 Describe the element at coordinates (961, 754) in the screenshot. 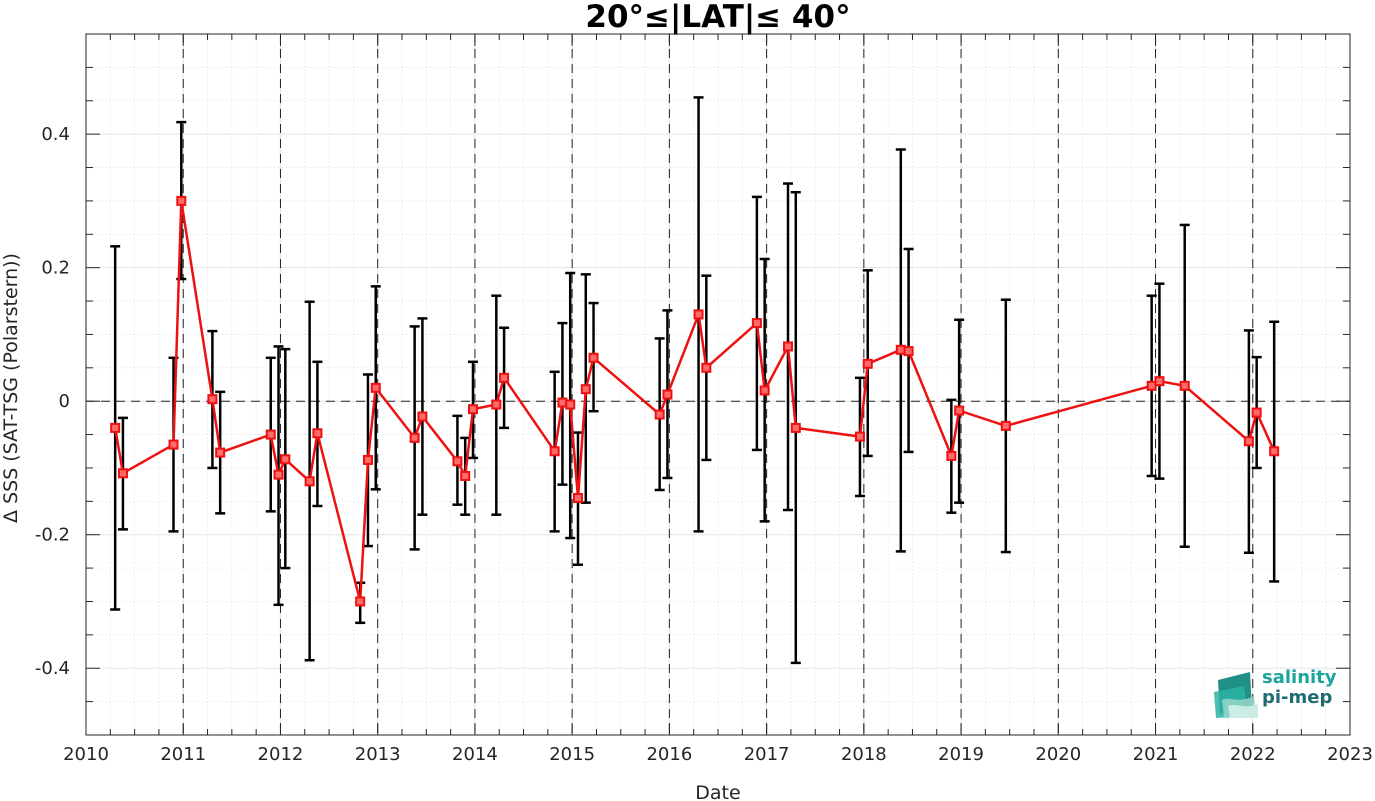

I see `x-tick-label: 2019` at that location.